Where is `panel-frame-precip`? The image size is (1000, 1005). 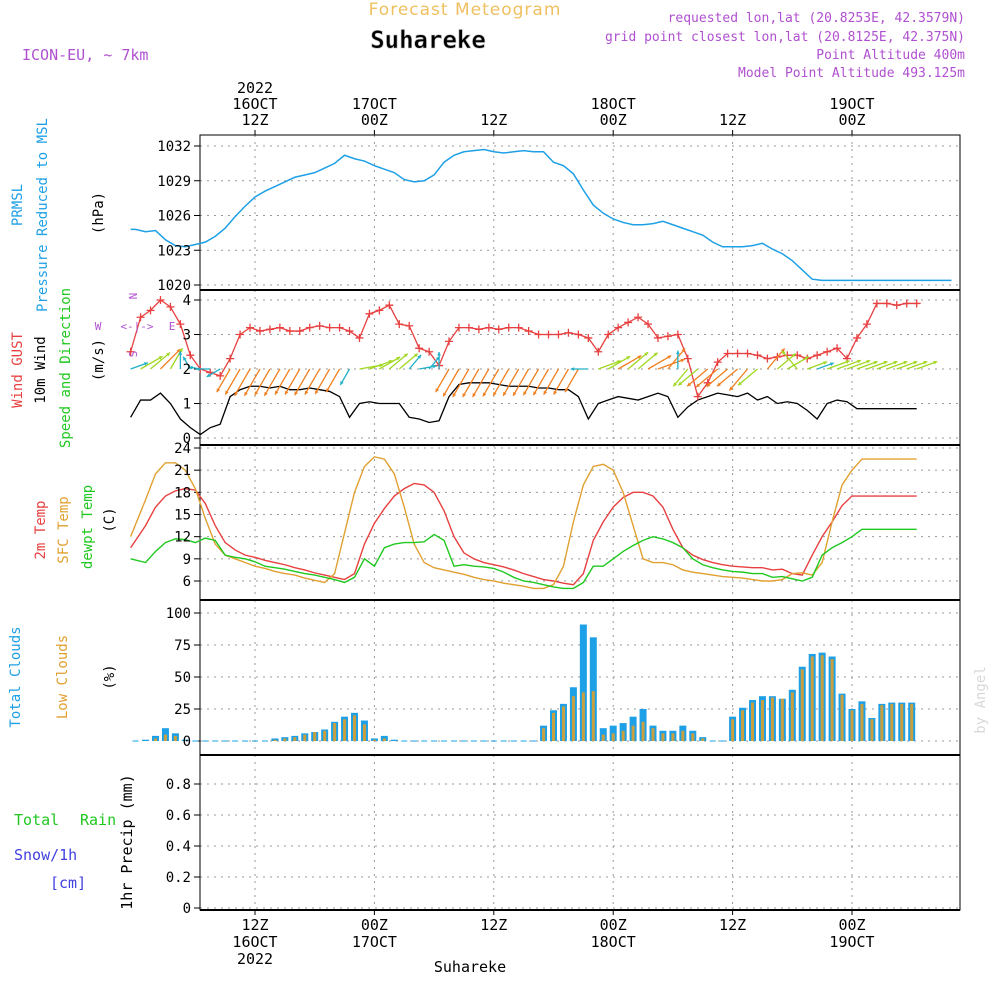 panel-frame-precip is located at coordinates (580, 832).